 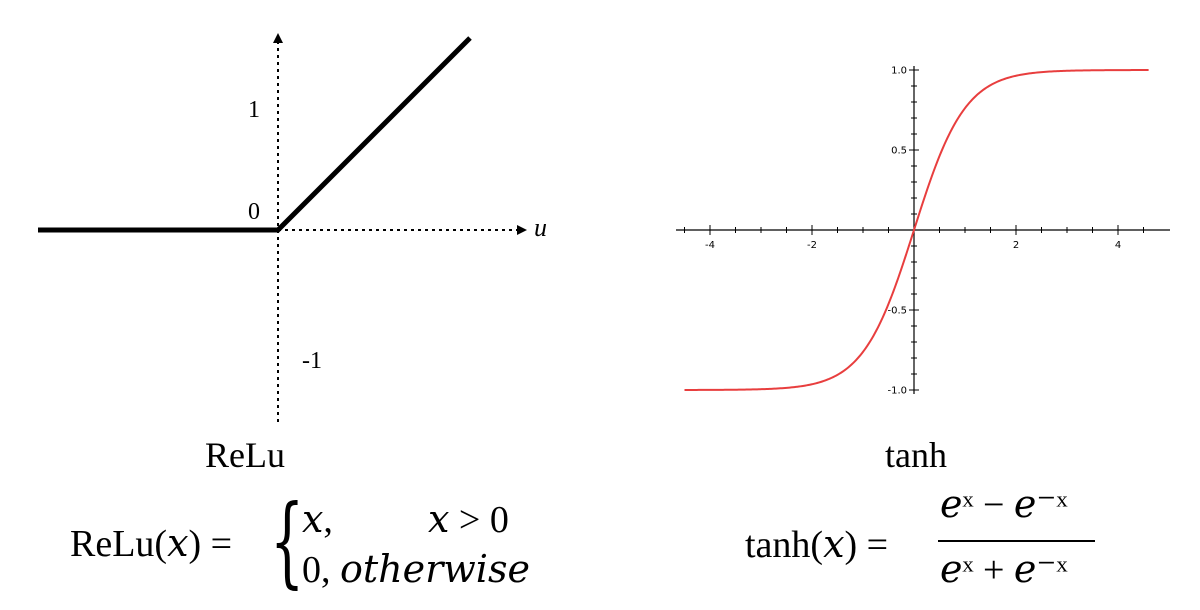 What do you see at coordinates (899, 151) in the screenshot?
I see `tanh-y-tick-label: 0.5` at bounding box center [899, 151].